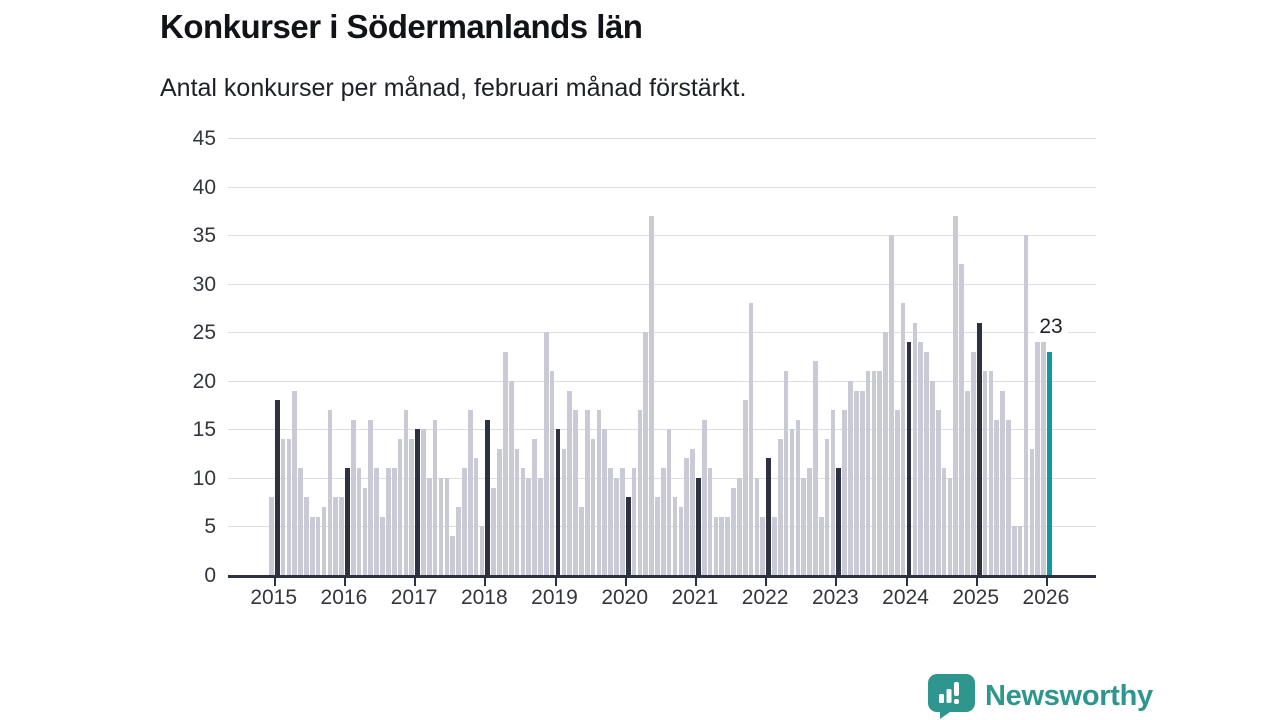 This screenshot has width=1280, height=720. Describe the element at coordinates (204, 236) in the screenshot. I see `y-axis-label-35: 35` at that location.